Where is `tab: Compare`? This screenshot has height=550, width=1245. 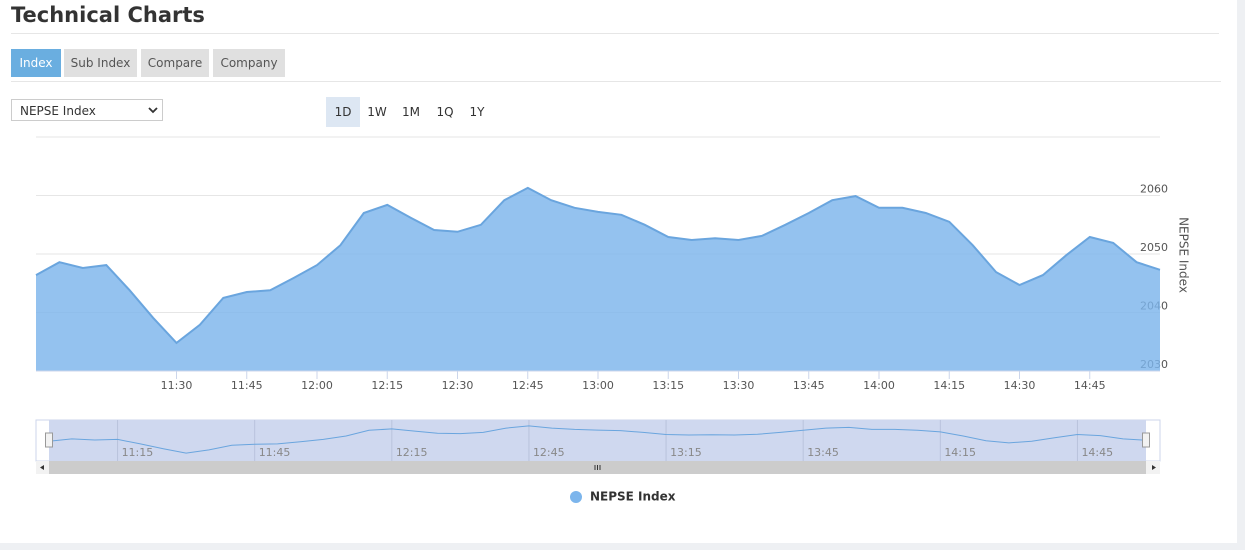
tab: Compare is located at coordinates (175, 63).